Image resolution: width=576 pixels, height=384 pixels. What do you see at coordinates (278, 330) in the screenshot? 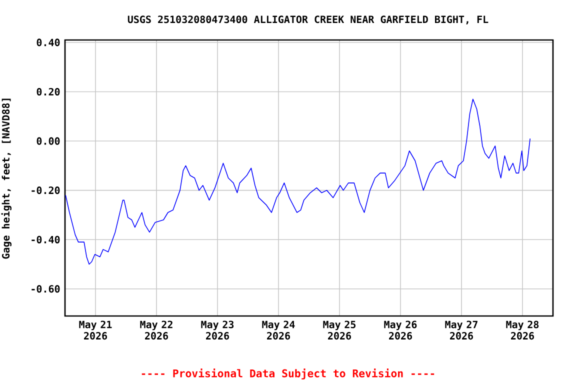
I see `x-tick-label: May 24 2026` at bounding box center [278, 330].